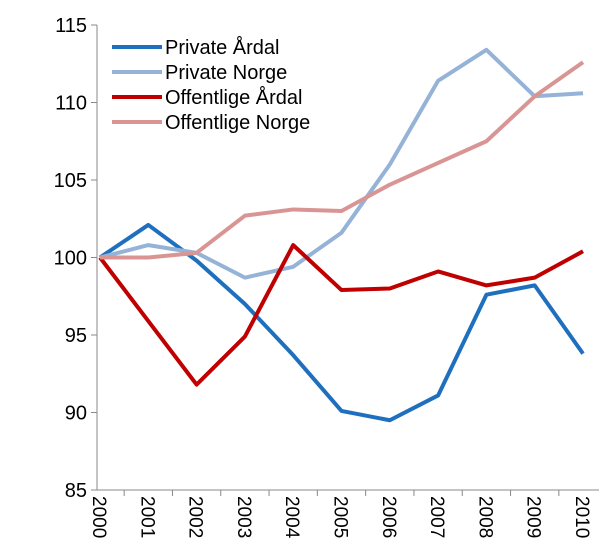  I want to click on legend-label: Offentlige Norge, so click(237, 123).